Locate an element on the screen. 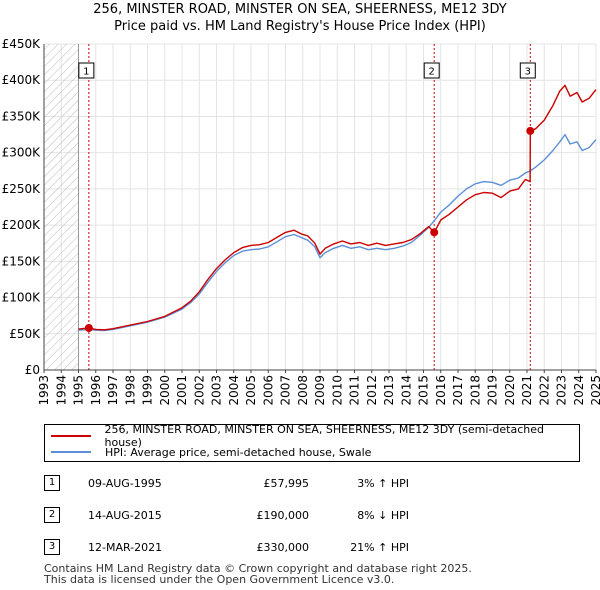  x-tick-label: 2021 is located at coordinates (527, 390).